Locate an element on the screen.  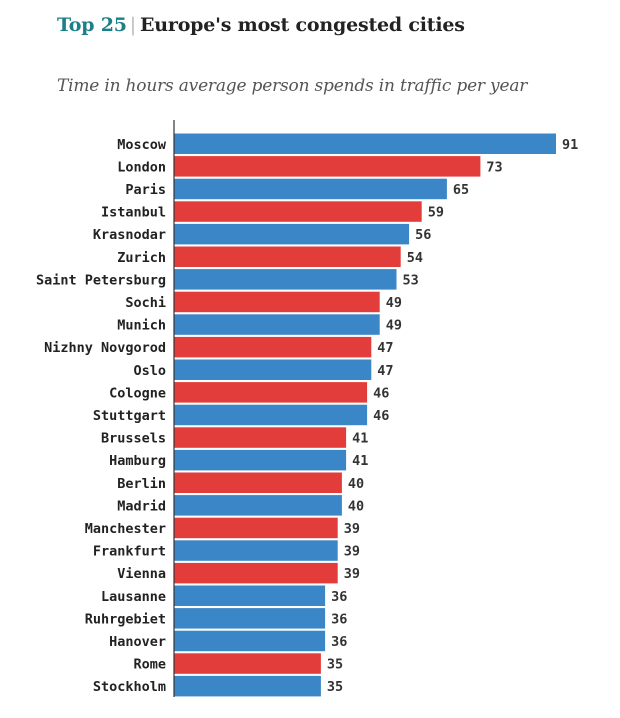
title-lead: Top 25 is located at coordinates (92, 25).